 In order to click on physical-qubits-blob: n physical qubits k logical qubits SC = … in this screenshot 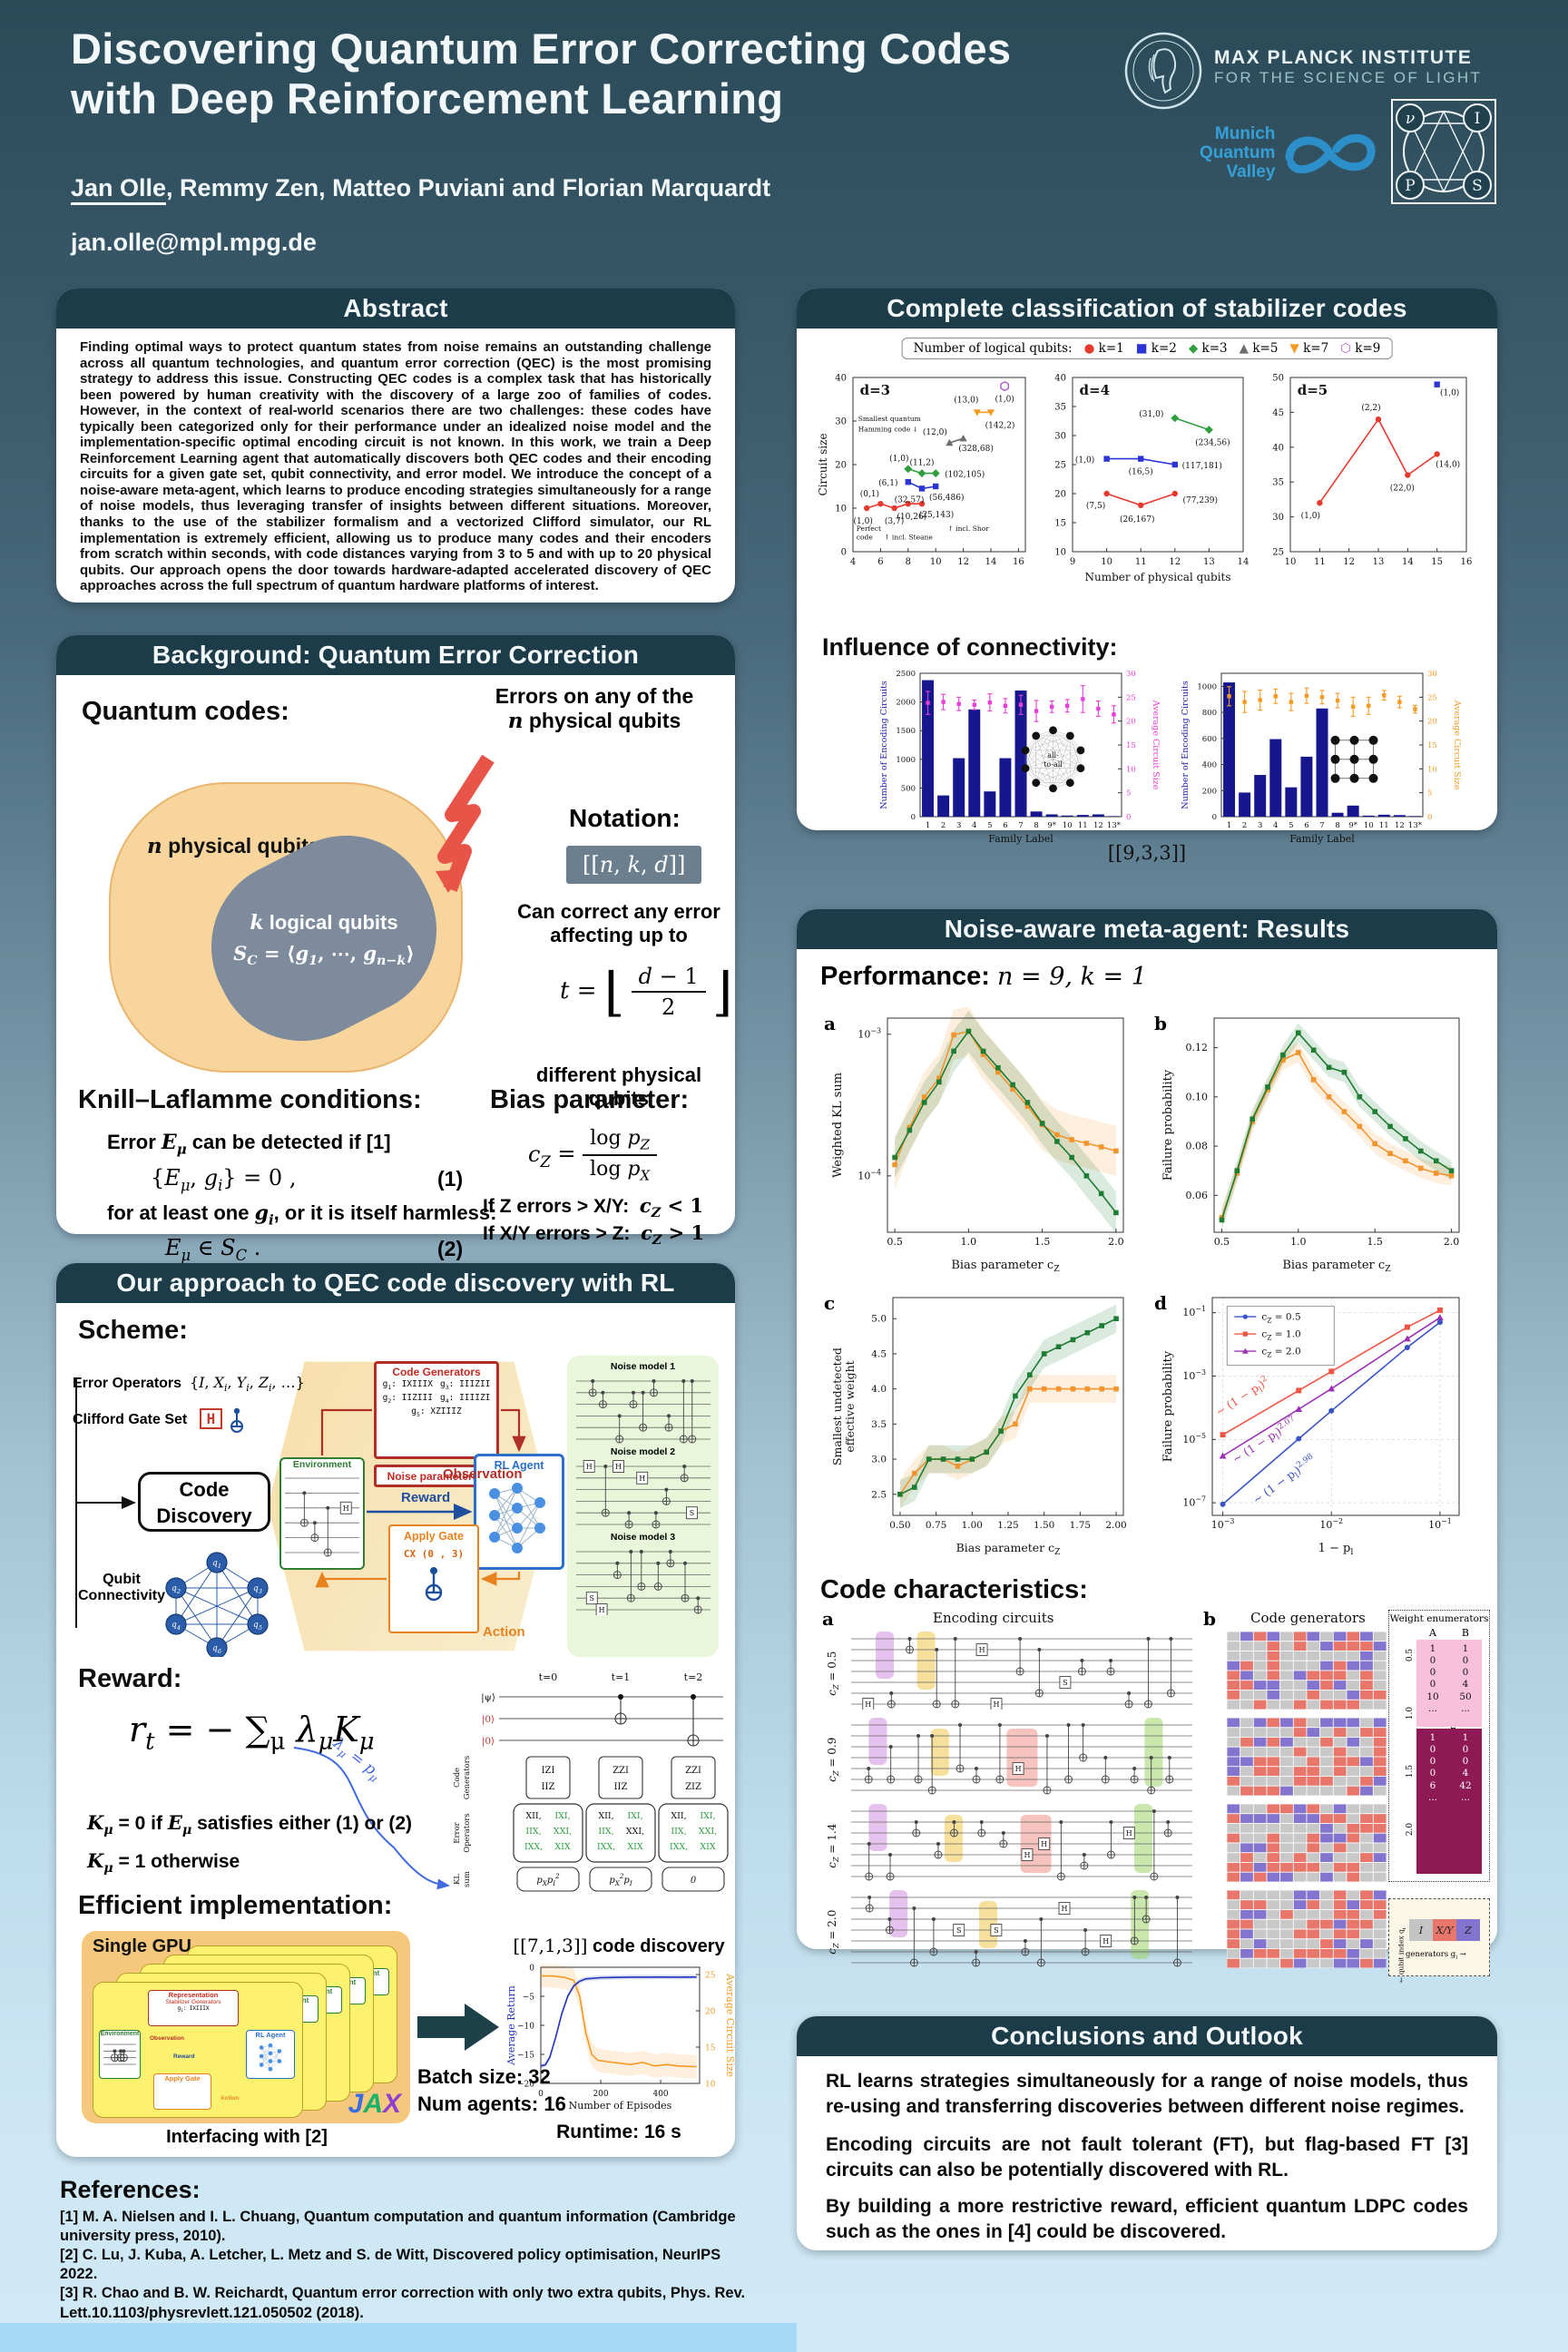, I will do `click(287, 927)`.